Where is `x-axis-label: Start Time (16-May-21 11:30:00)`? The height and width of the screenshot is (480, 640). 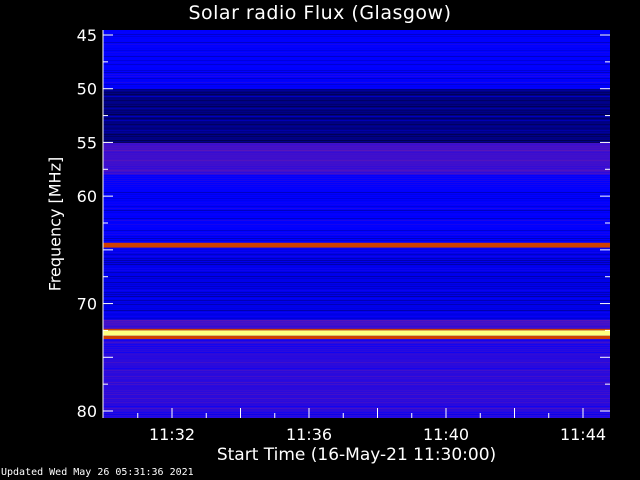
x-axis-label: Start Time (16-May-21 11:30:00) is located at coordinates (356, 455).